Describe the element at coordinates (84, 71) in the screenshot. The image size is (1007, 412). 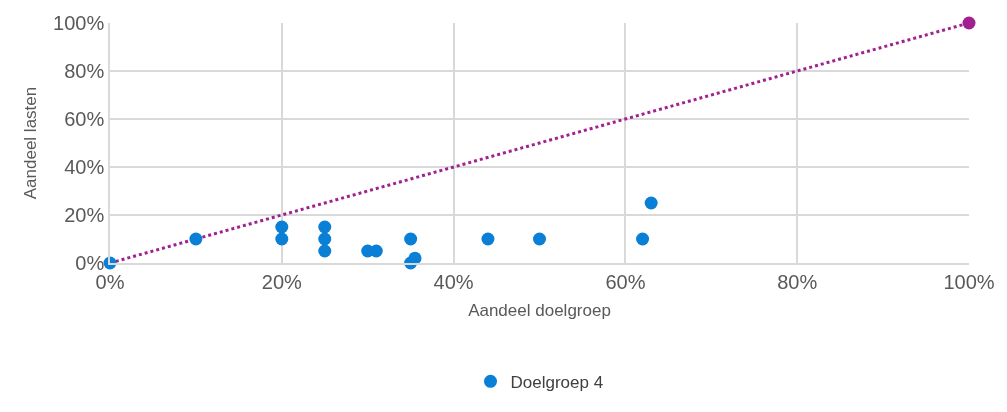
I see `y-tick-label: 80%` at that location.